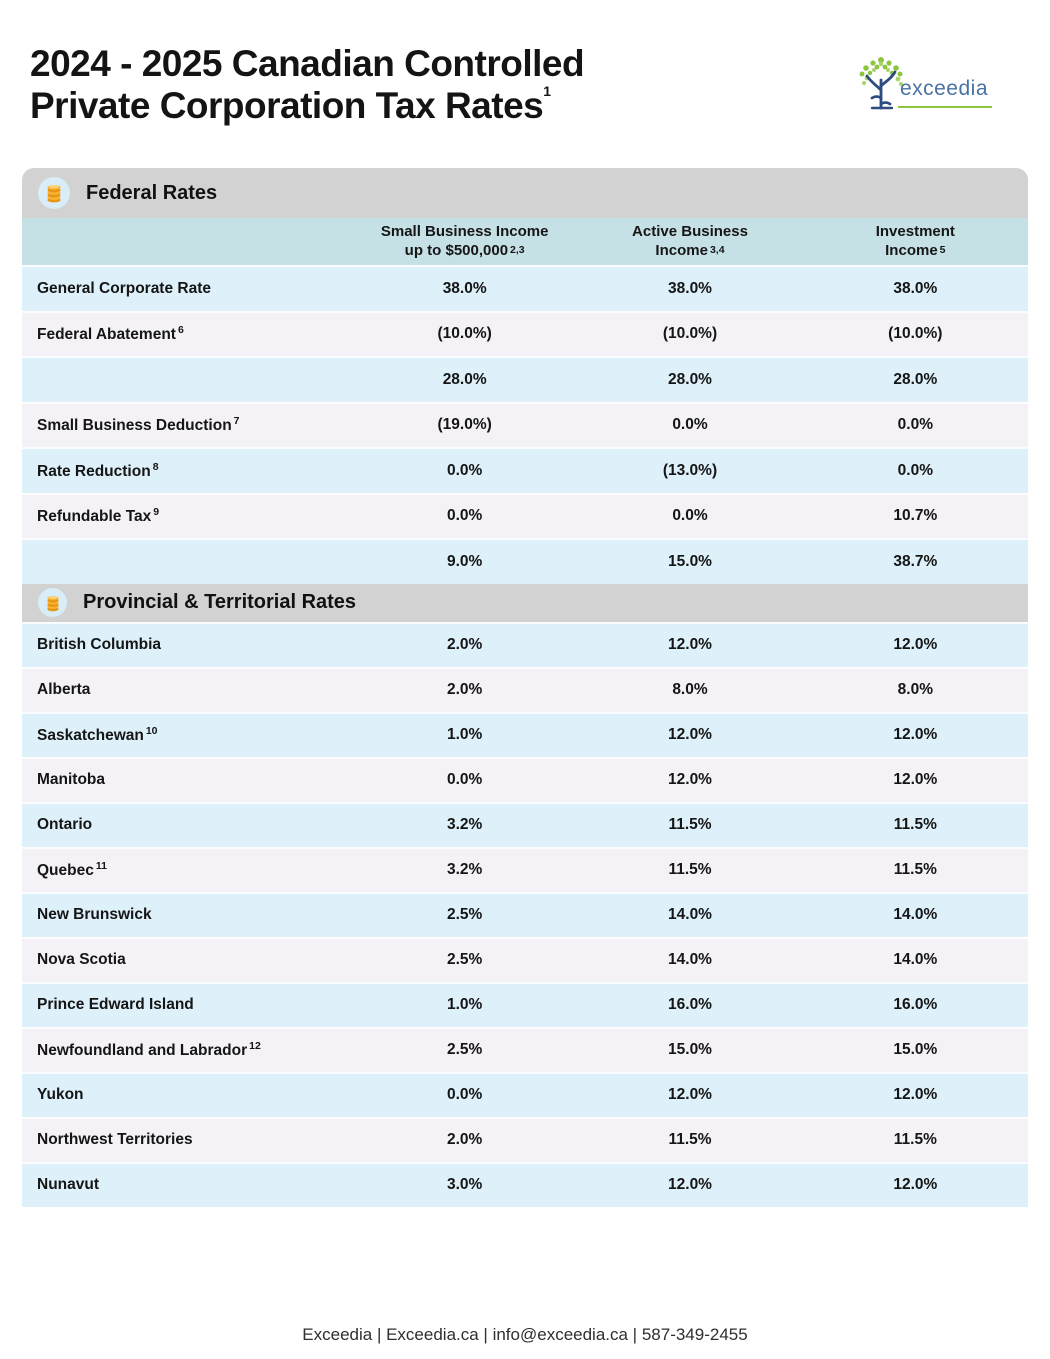  I want to click on title-footnote: 1, so click(547, 90).